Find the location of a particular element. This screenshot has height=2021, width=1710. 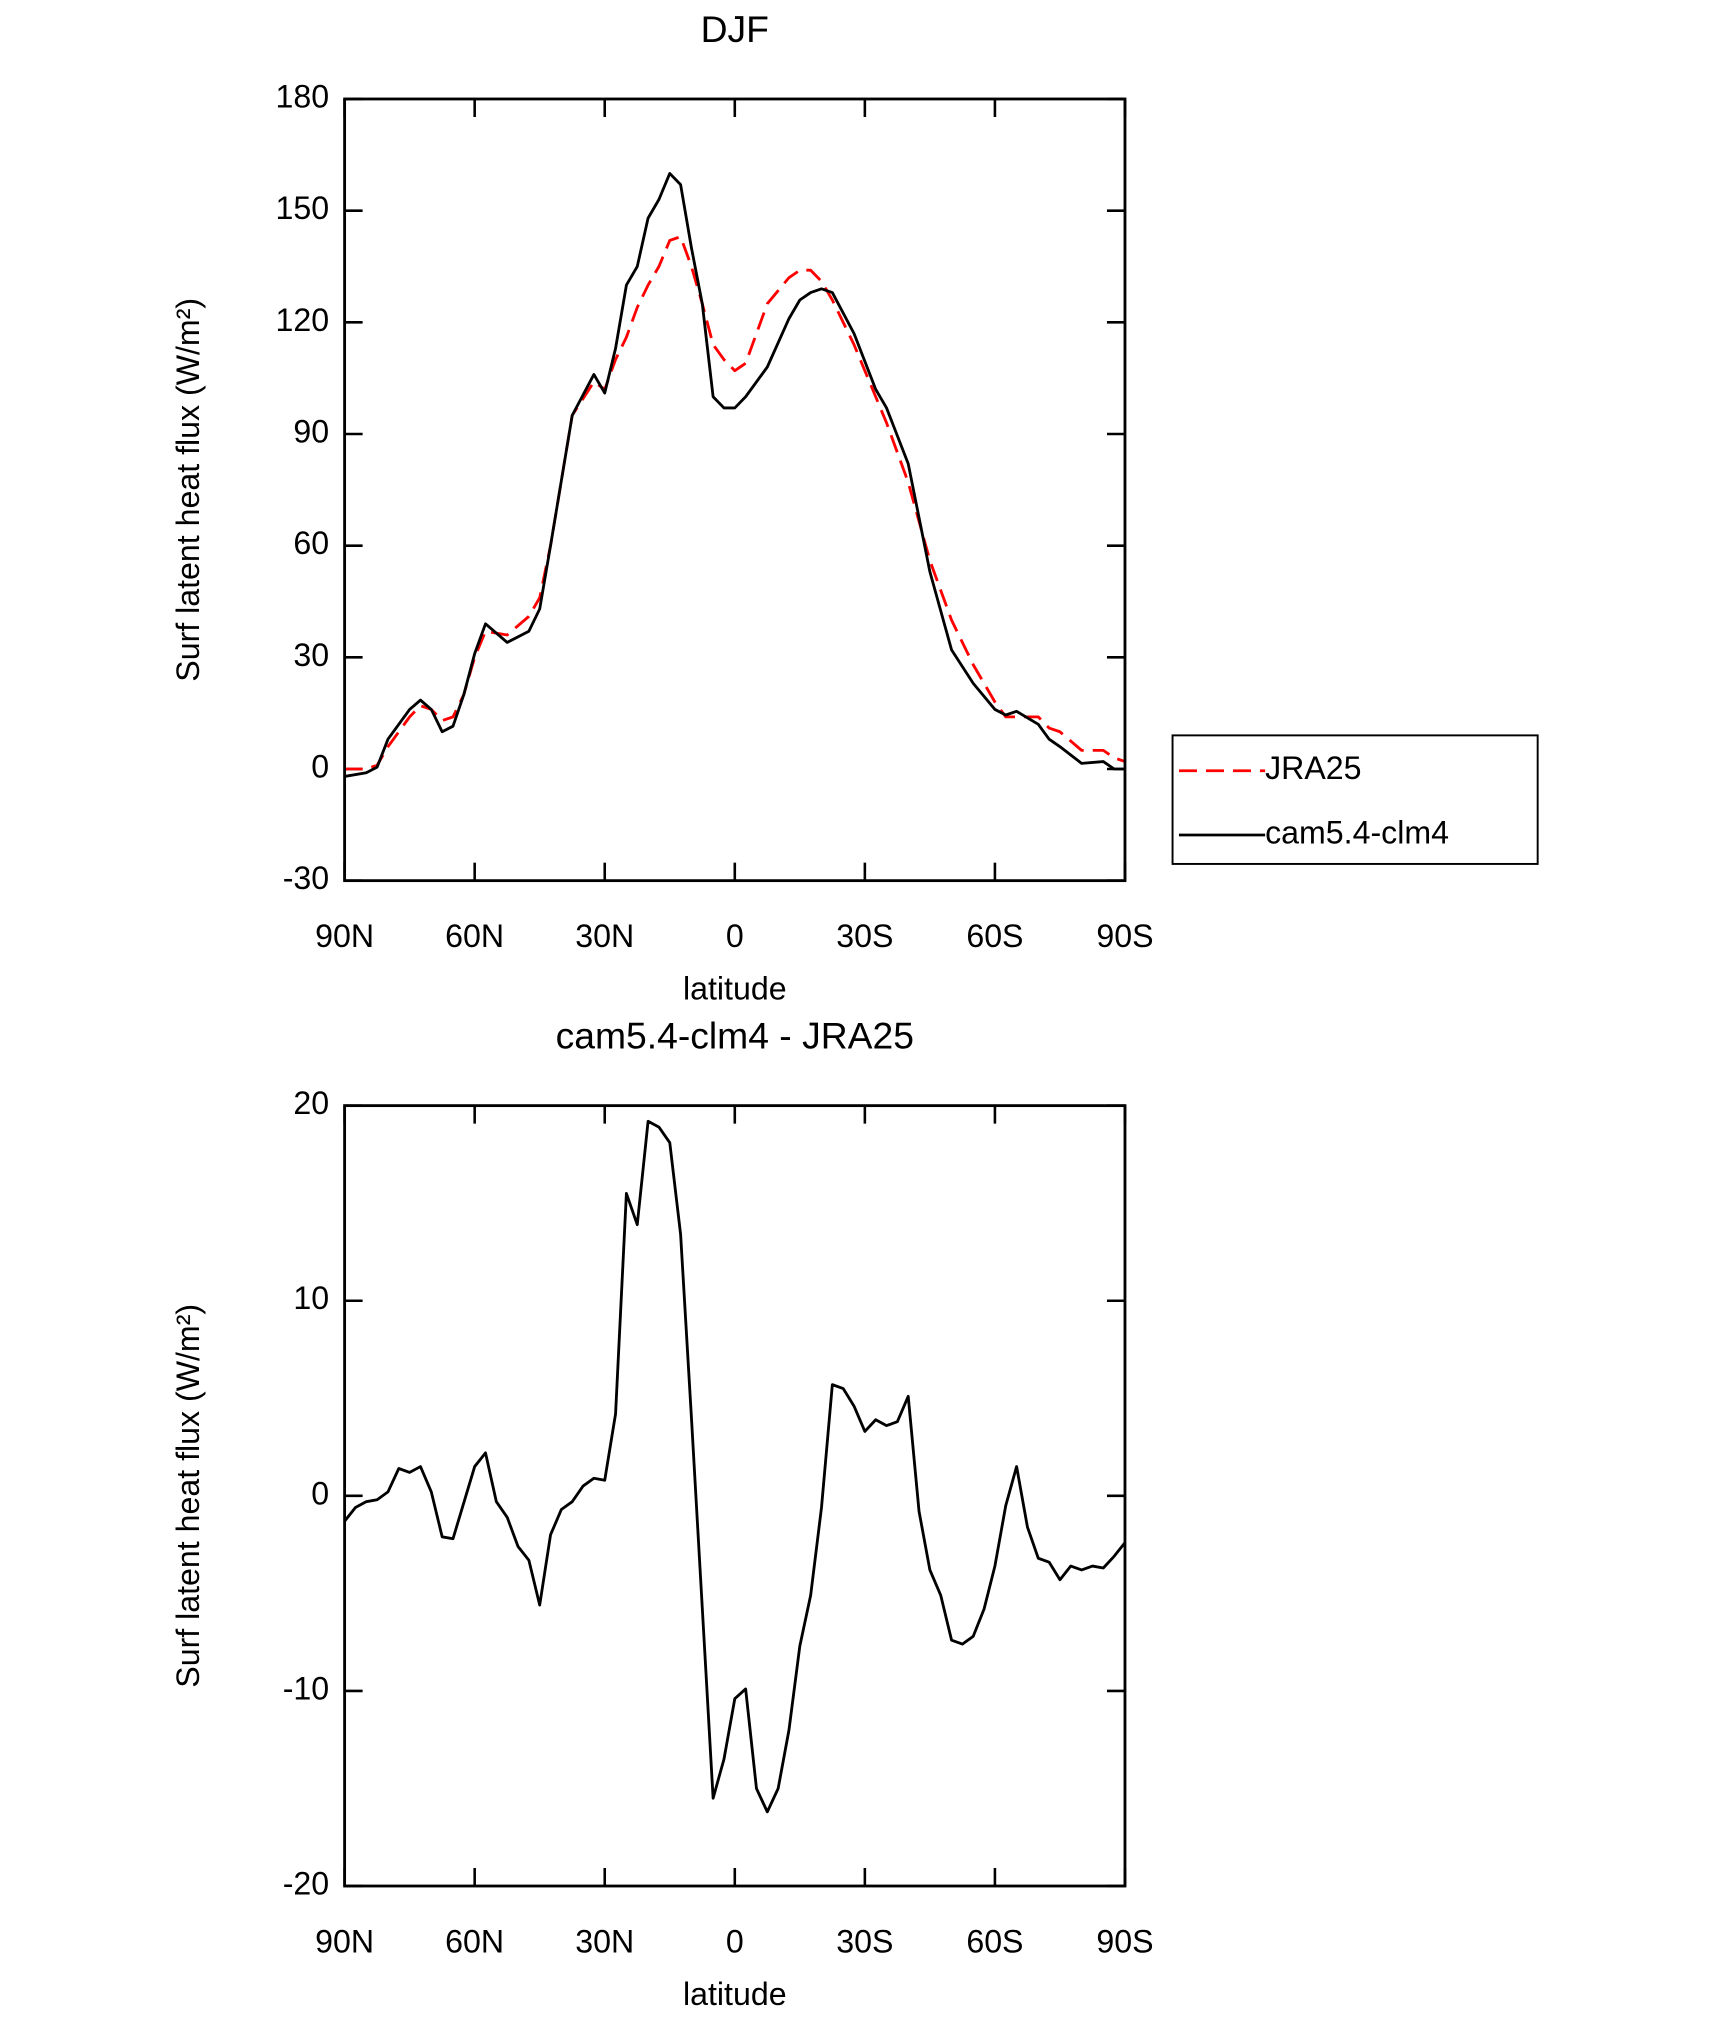

y-tick-label: 20 is located at coordinates (311, 1103).